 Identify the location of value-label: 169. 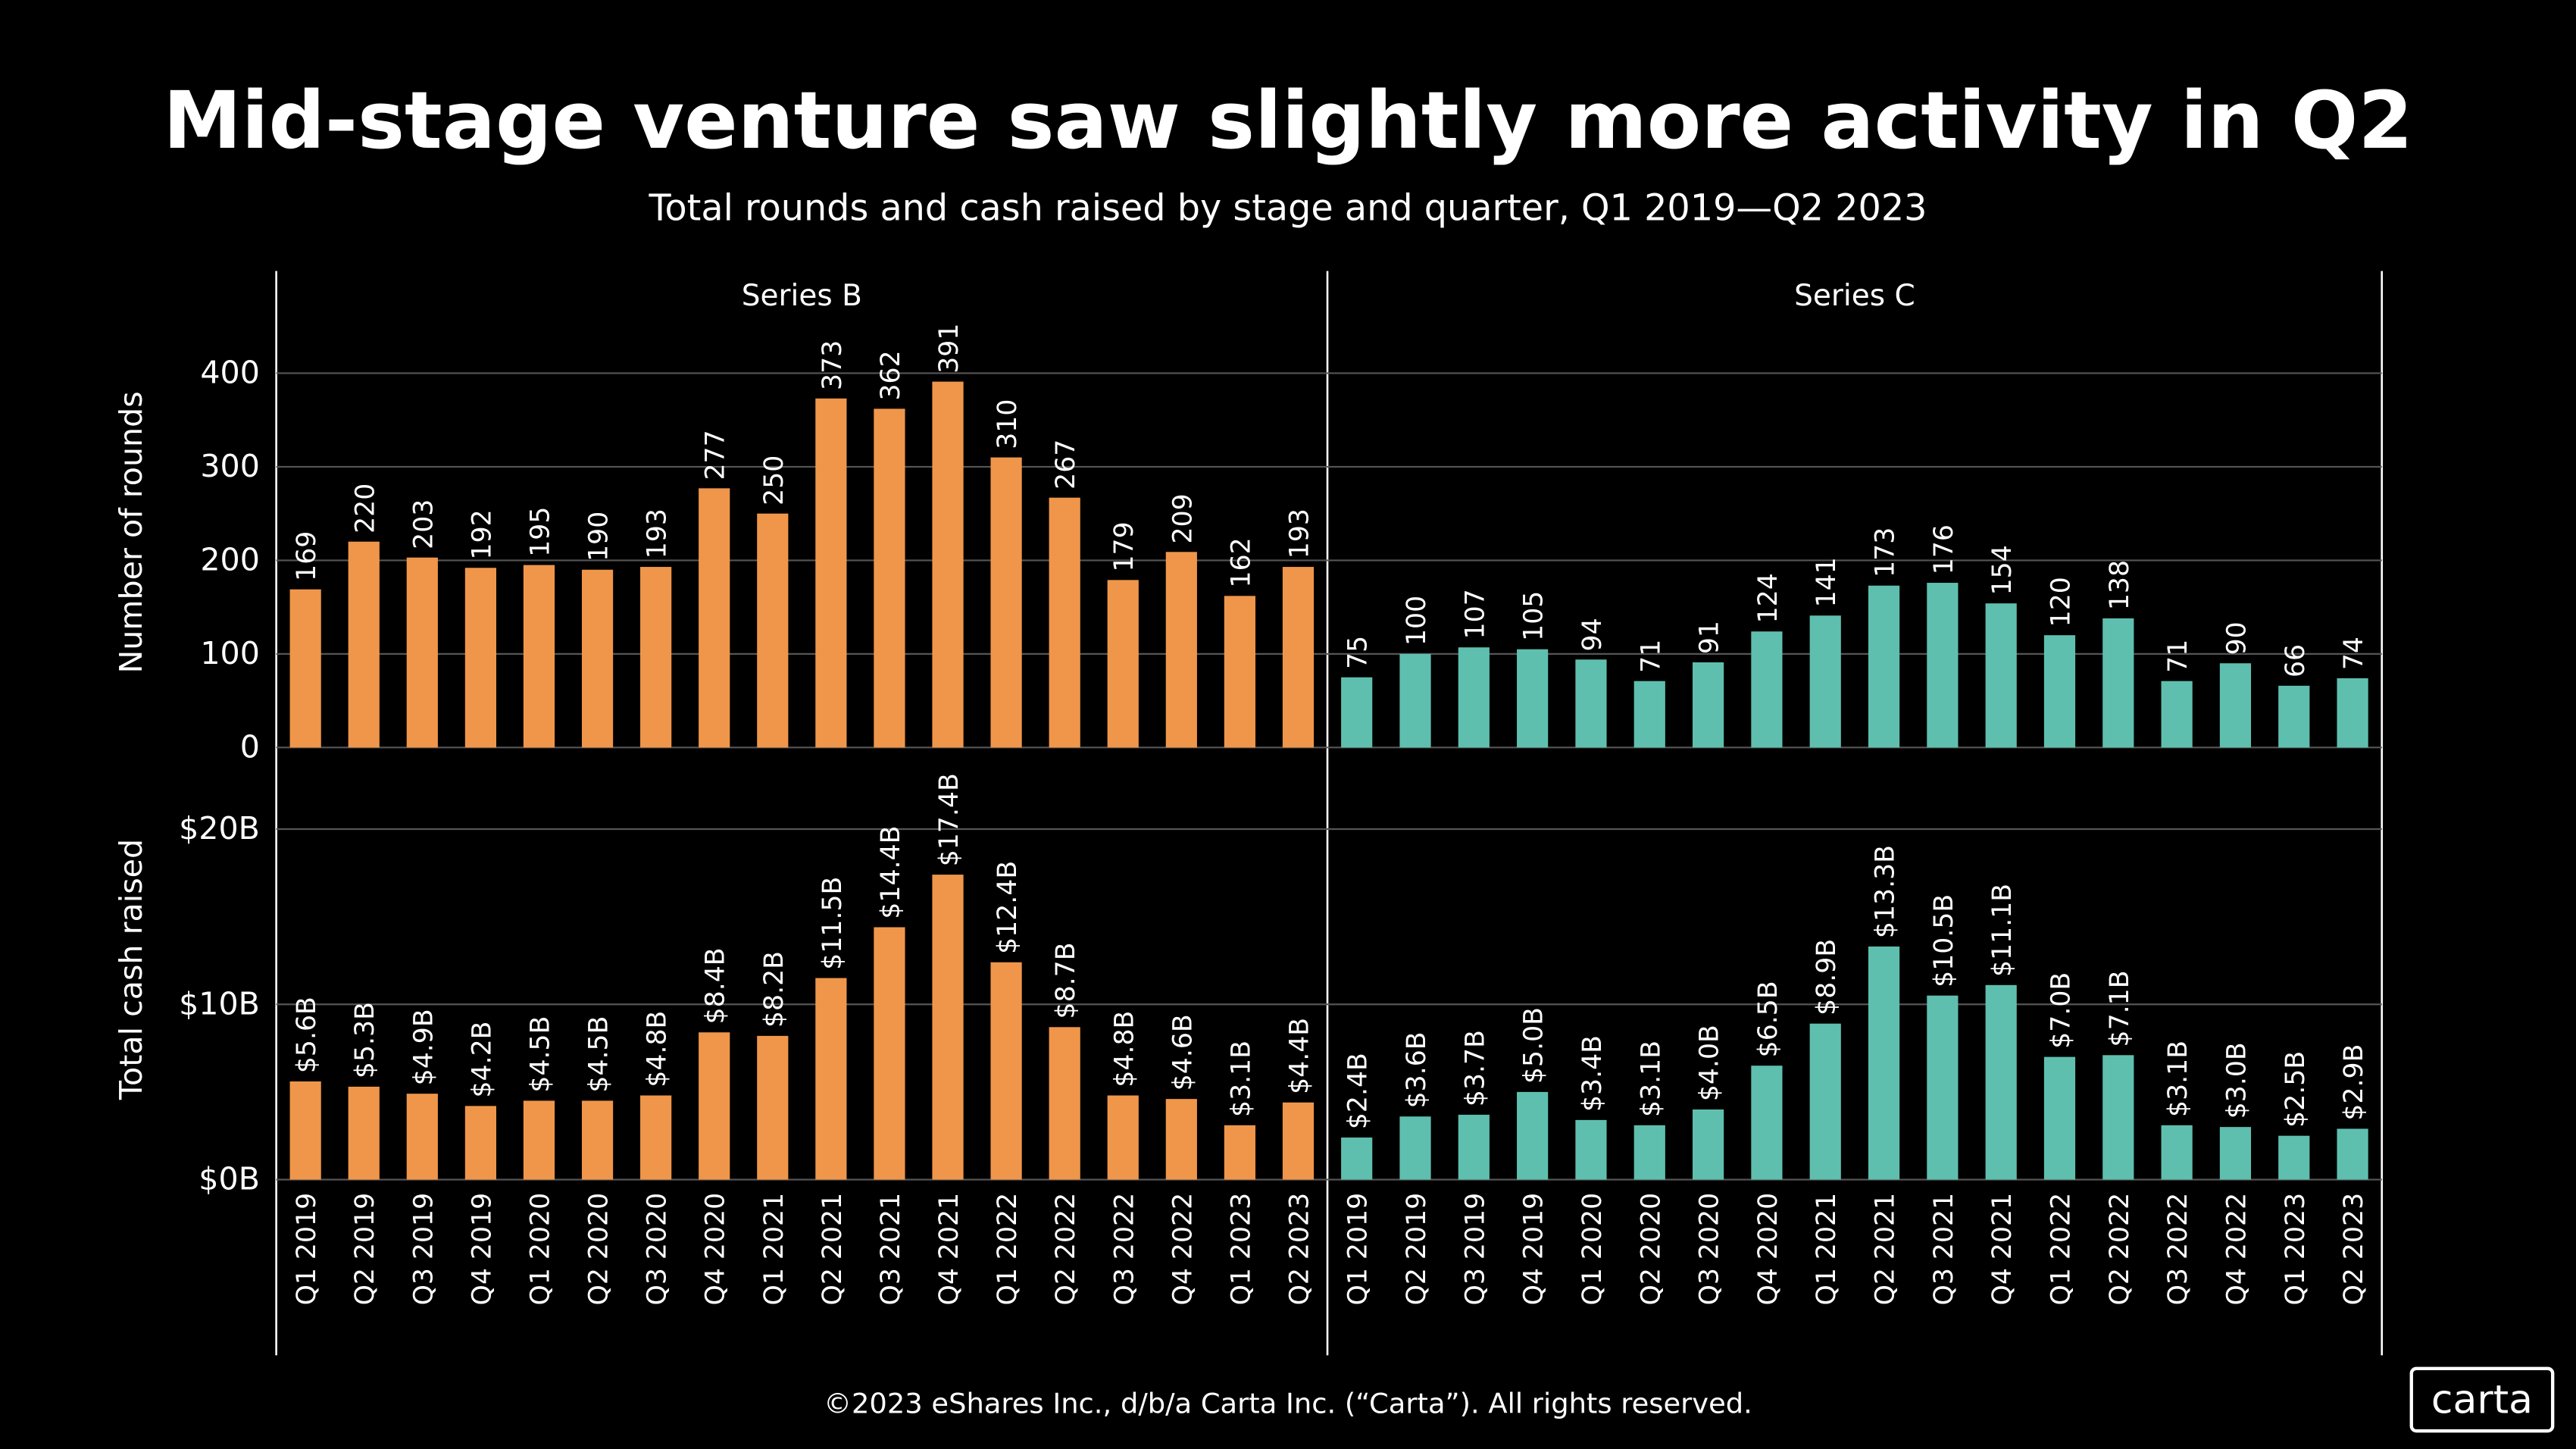
(307, 556).